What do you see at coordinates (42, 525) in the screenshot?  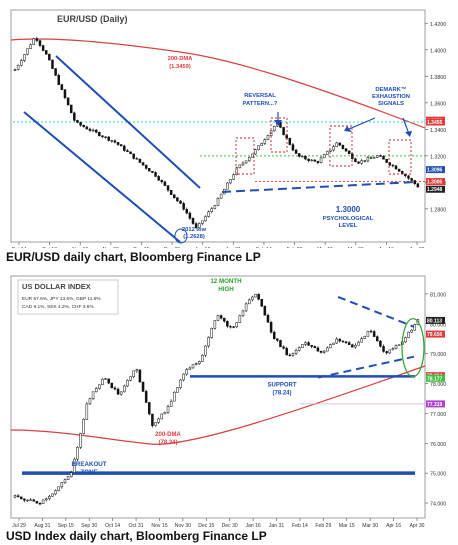 I see `x-tick-label: Aug 31` at bounding box center [42, 525].